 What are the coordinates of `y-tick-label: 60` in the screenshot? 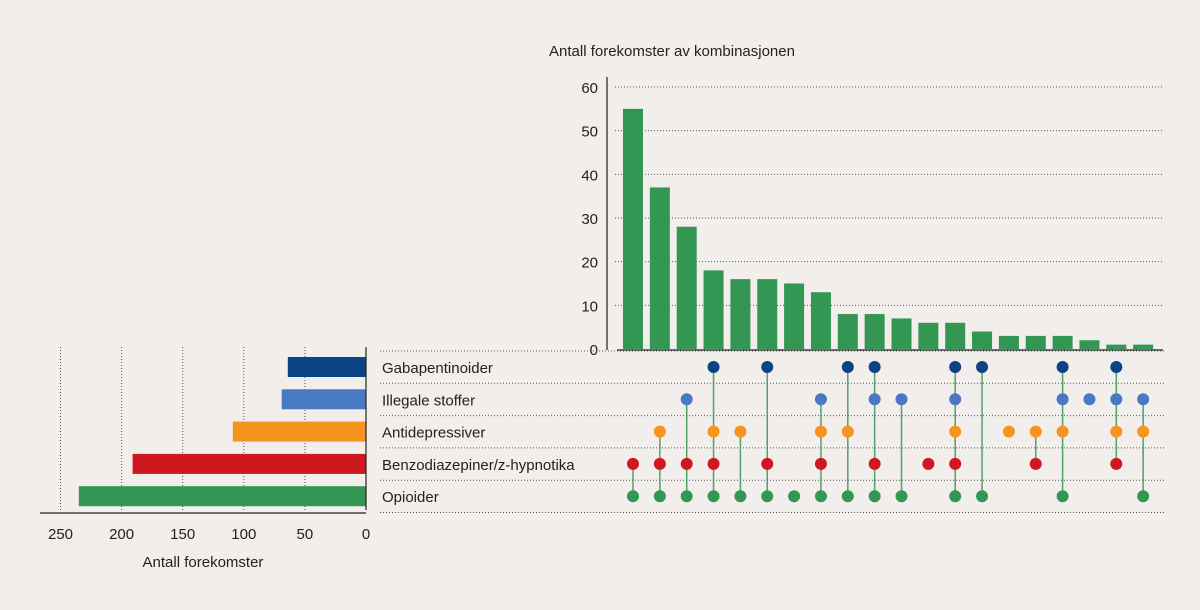 It's located at (589, 88).